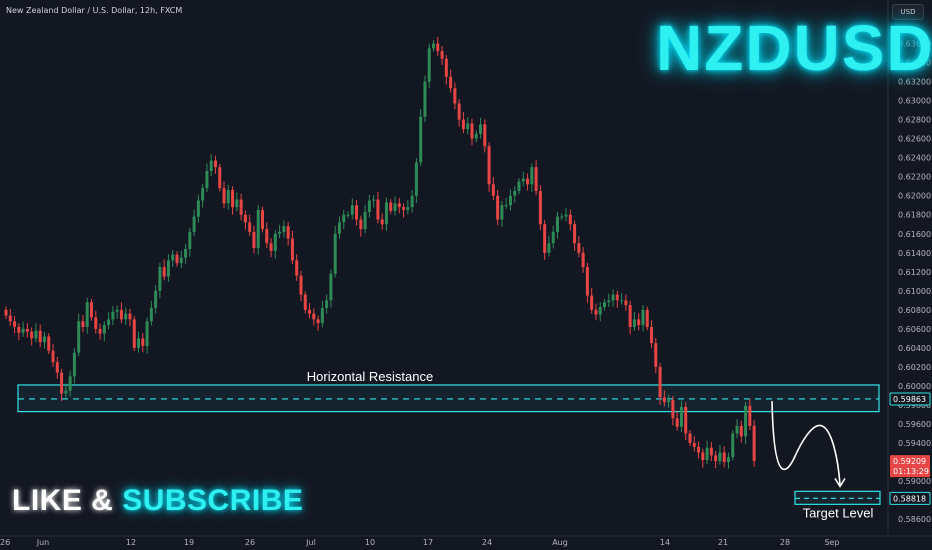  I want to click on resistance-price-label-bg, so click(910, 399).